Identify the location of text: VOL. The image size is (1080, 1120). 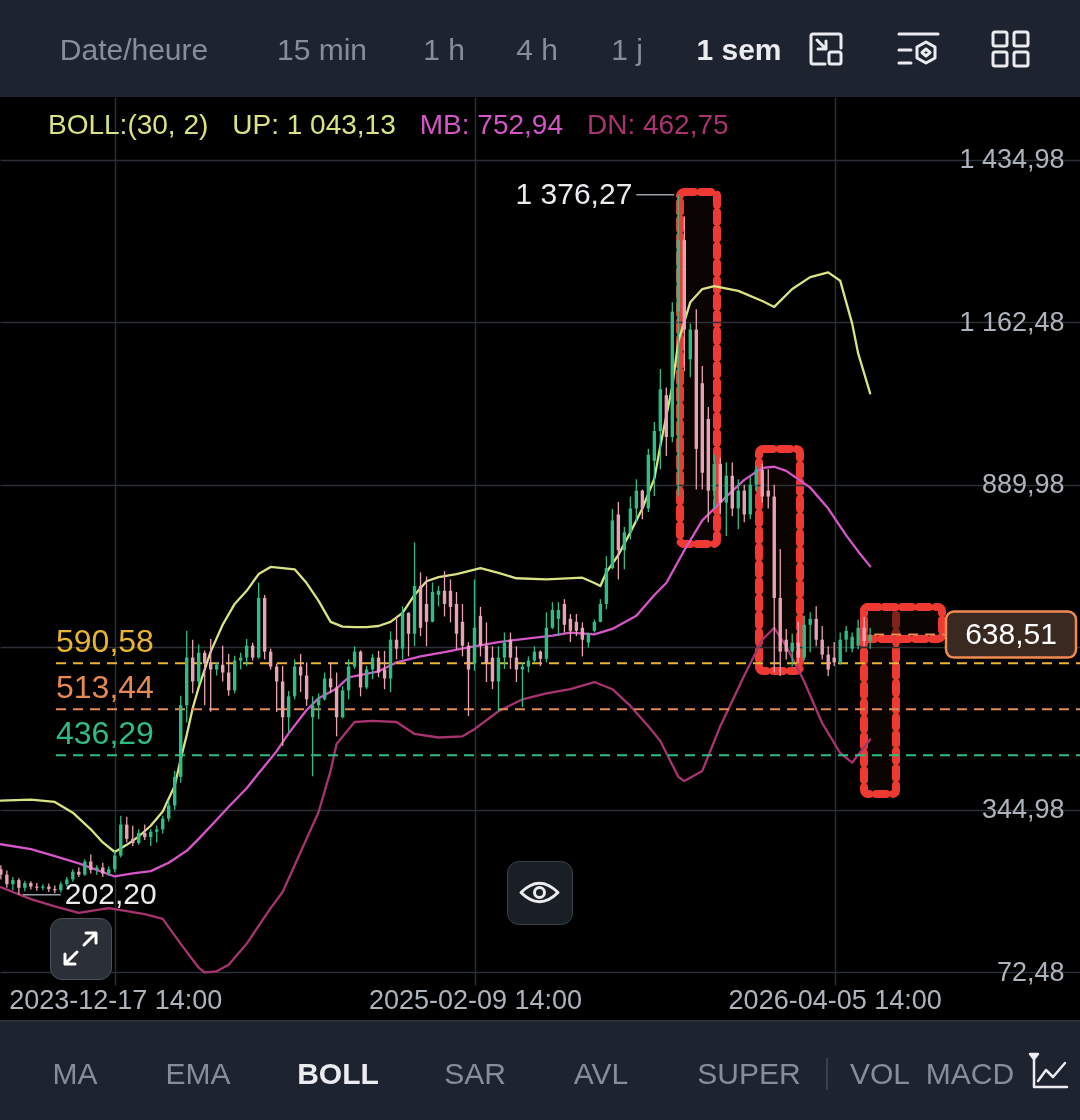
(880, 1073).